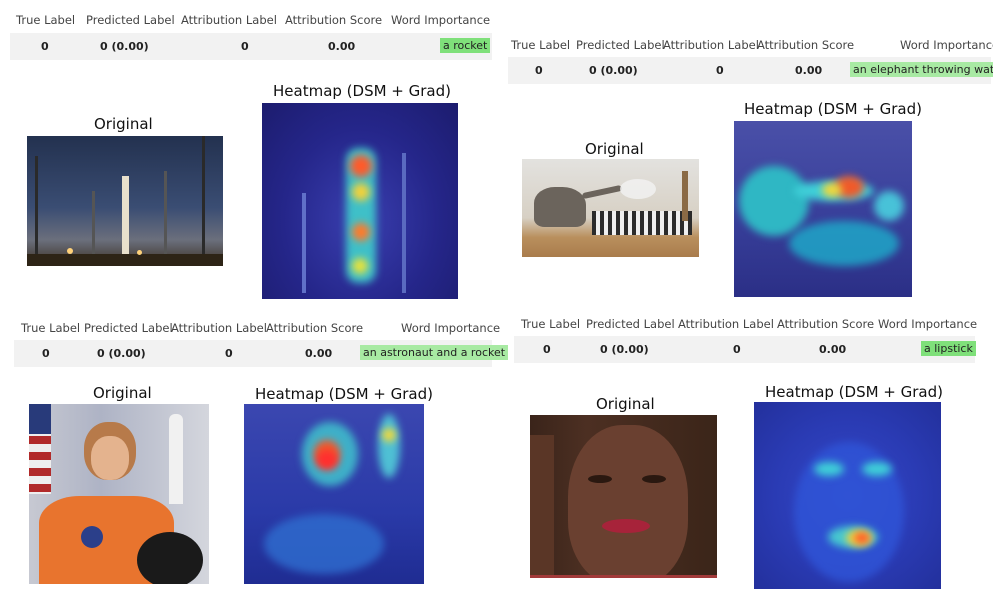 The image size is (993, 600). What do you see at coordinates (251, 46) in the screenshot?
I see `table-row: 0 0 (0.00) 0 0.00 a rocket` at bounding box center [251, 46].